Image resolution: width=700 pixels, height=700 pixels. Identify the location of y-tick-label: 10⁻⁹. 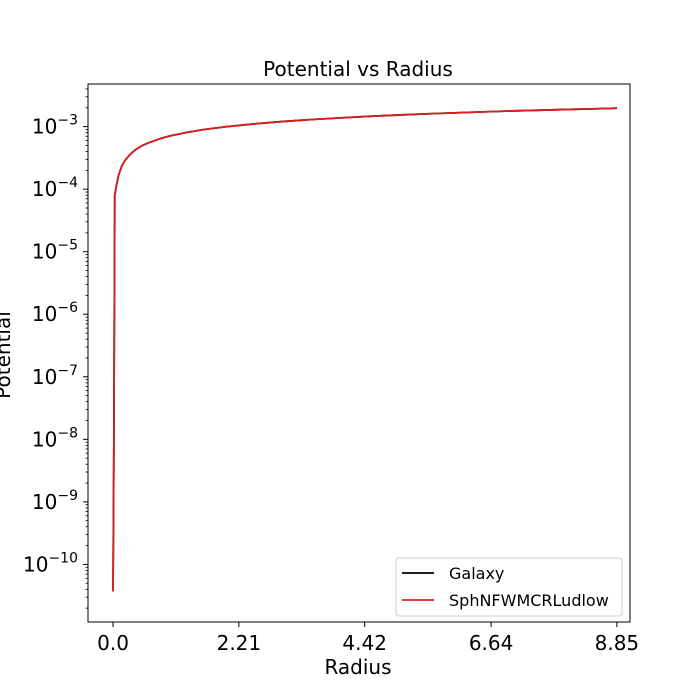
(55, 501).